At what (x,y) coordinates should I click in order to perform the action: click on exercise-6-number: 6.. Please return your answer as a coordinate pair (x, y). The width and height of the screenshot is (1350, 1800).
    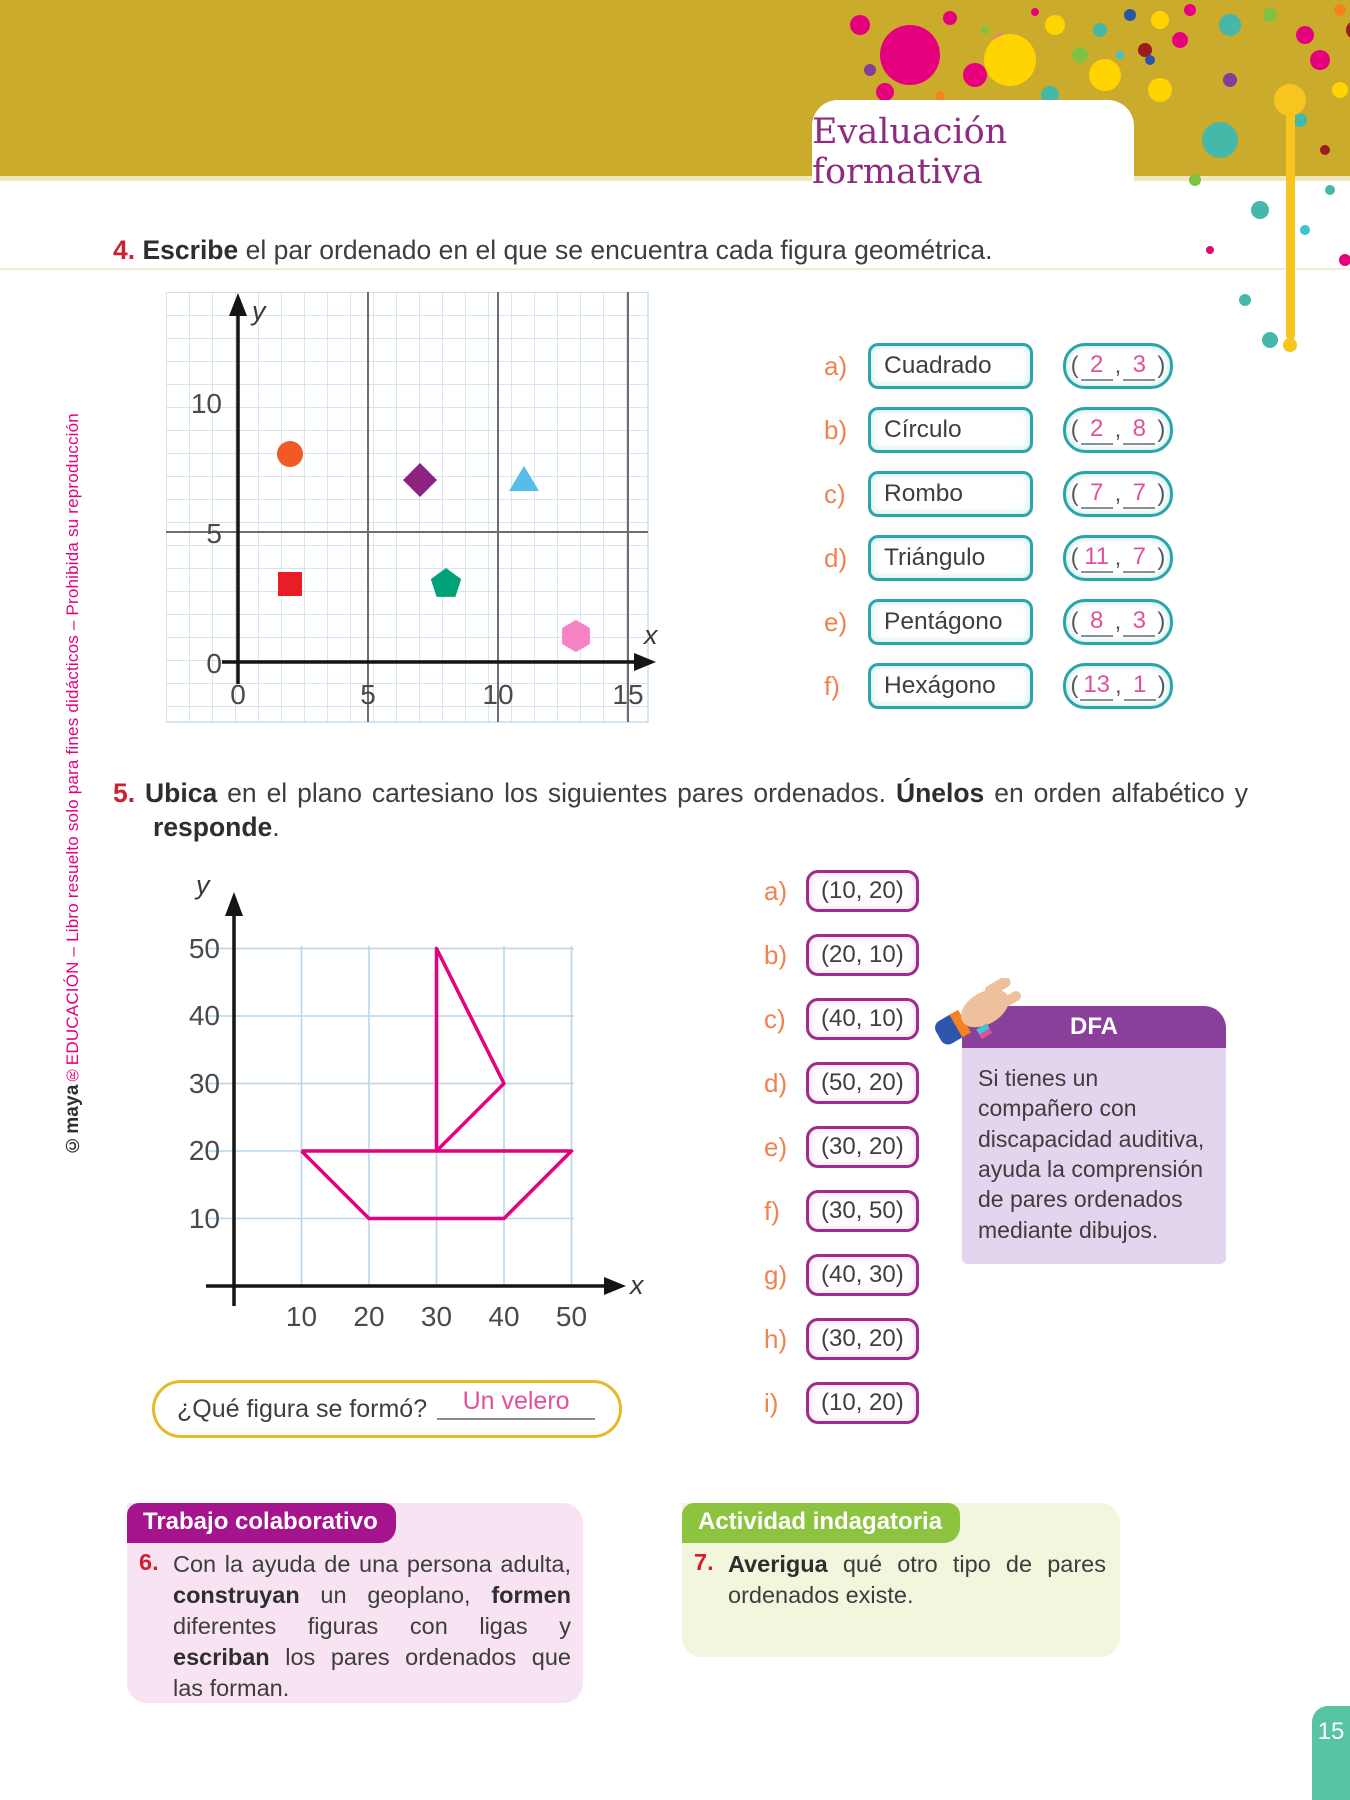
    Looking at the image, I should click on (149, 1562).